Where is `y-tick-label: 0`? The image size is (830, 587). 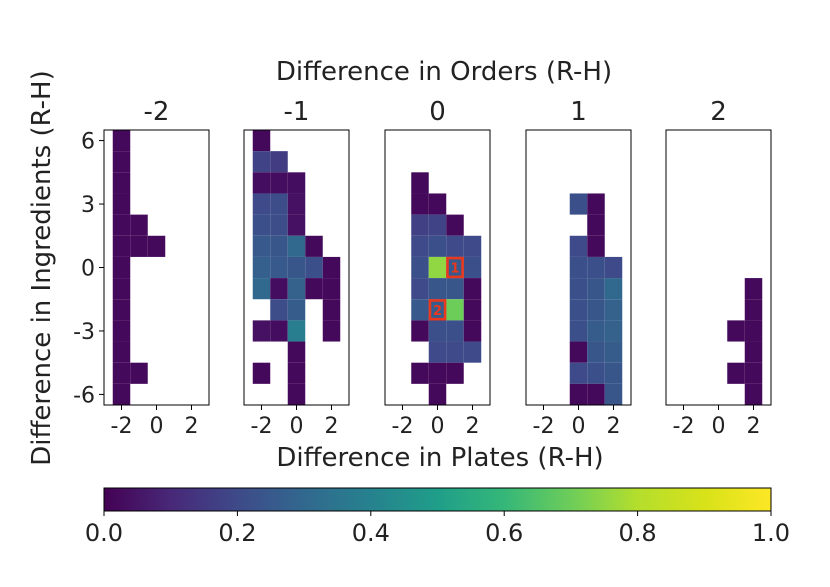
y-tick-label: 0 is located at coordinates (88, 269).